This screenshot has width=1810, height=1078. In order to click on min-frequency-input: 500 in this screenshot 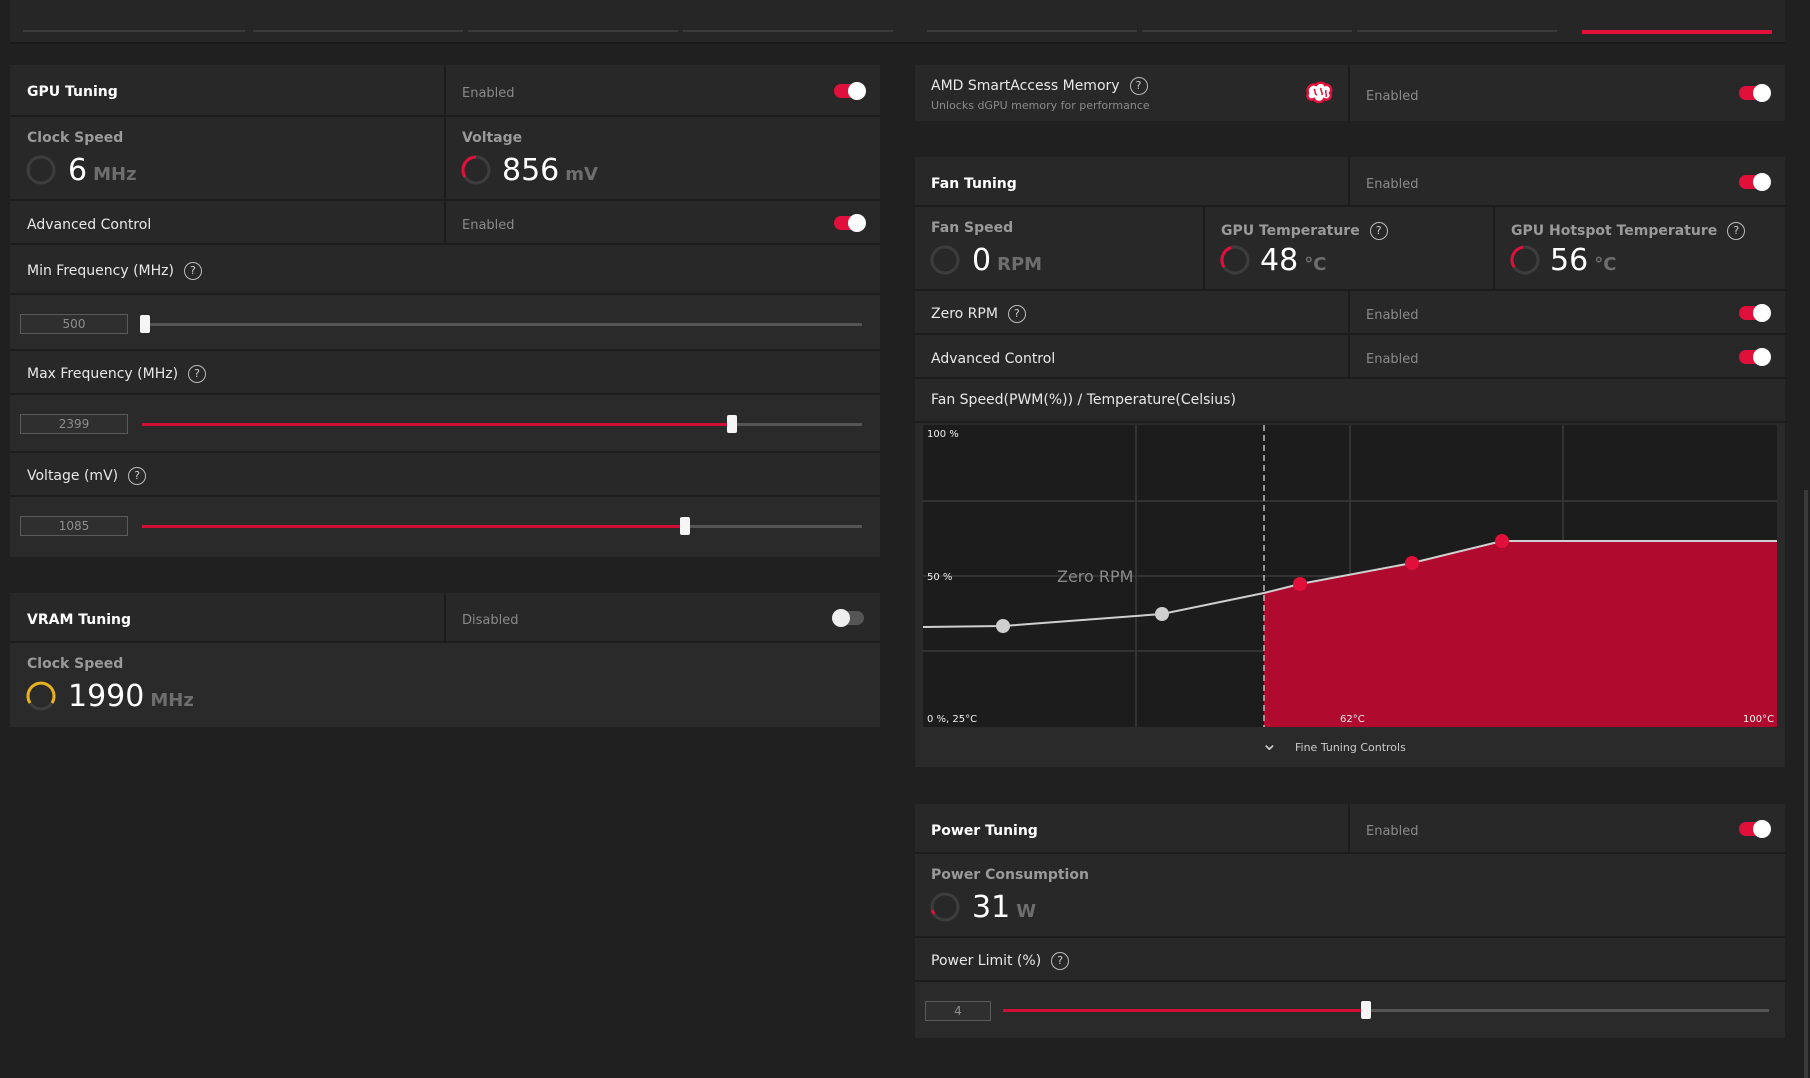, I will do `click(74, 324)`.